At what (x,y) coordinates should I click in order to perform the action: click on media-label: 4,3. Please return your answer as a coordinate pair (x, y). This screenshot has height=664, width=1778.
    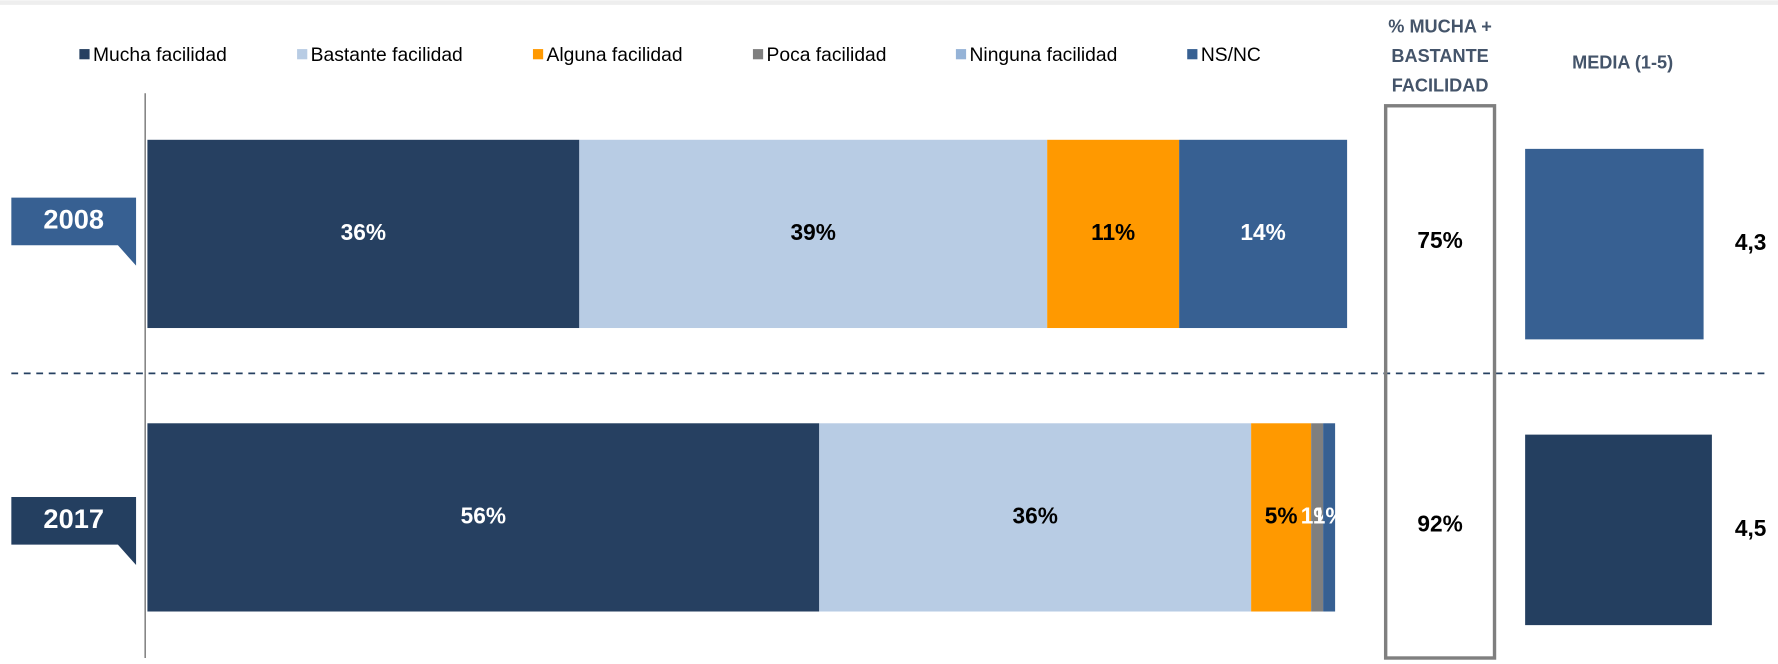
    Looking at the image, I should click on (1751, 242).